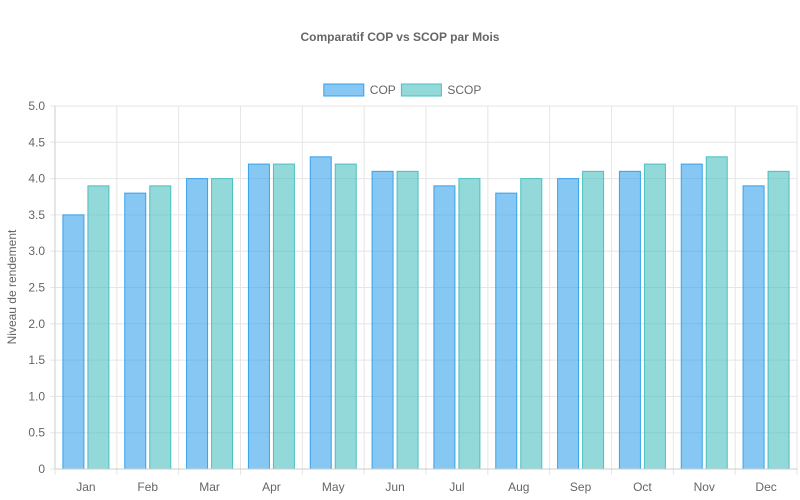 The image size is (800, 500). What do you see at coordinates (160, 327) in the screenshot?
I see `bar-scop-feb` at bounding box center [160, 327].